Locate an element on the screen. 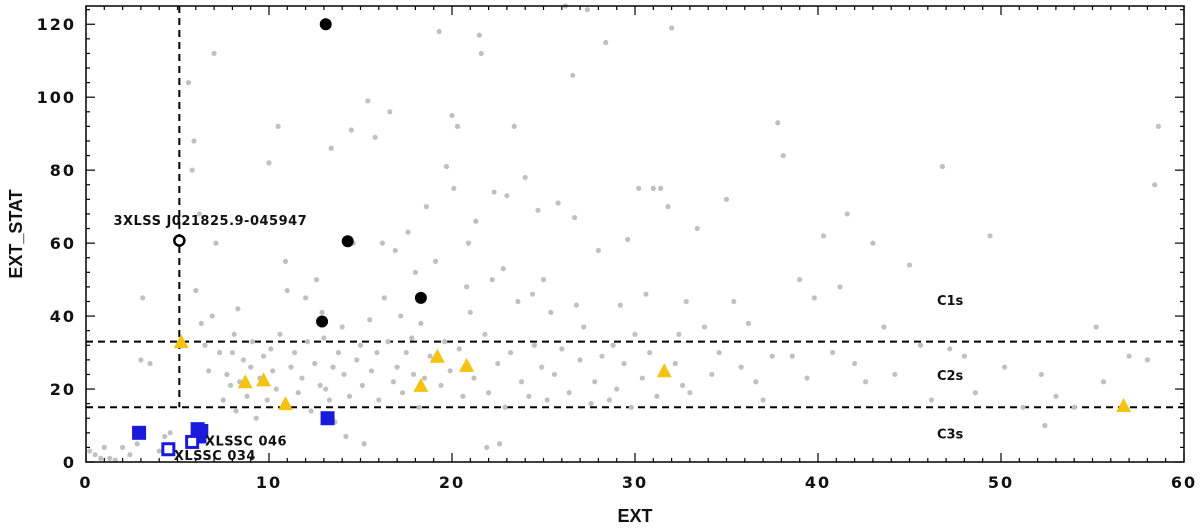 This screenshot has width=1200, height=528. class-label-c2s: C2s is located at coordinates (950, 376).